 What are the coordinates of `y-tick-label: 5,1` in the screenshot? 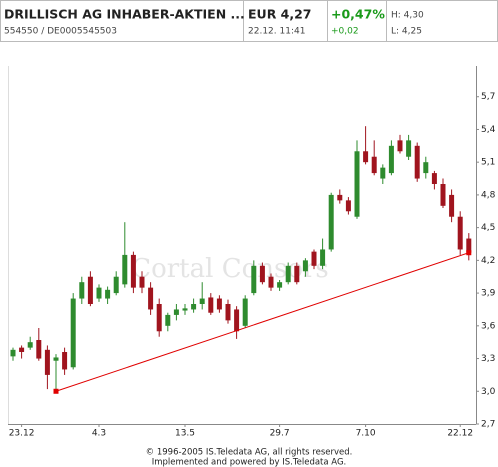 It's located at (488, 163).